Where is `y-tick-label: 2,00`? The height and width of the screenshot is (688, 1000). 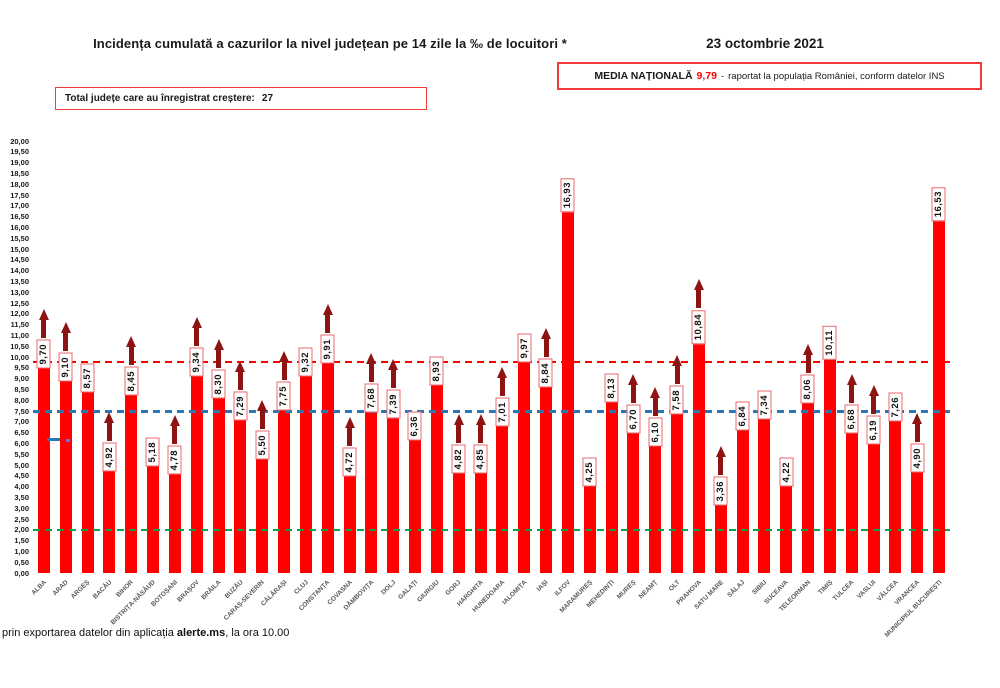
y-tick-label: 2,00 is located at coordinates (21, 530).